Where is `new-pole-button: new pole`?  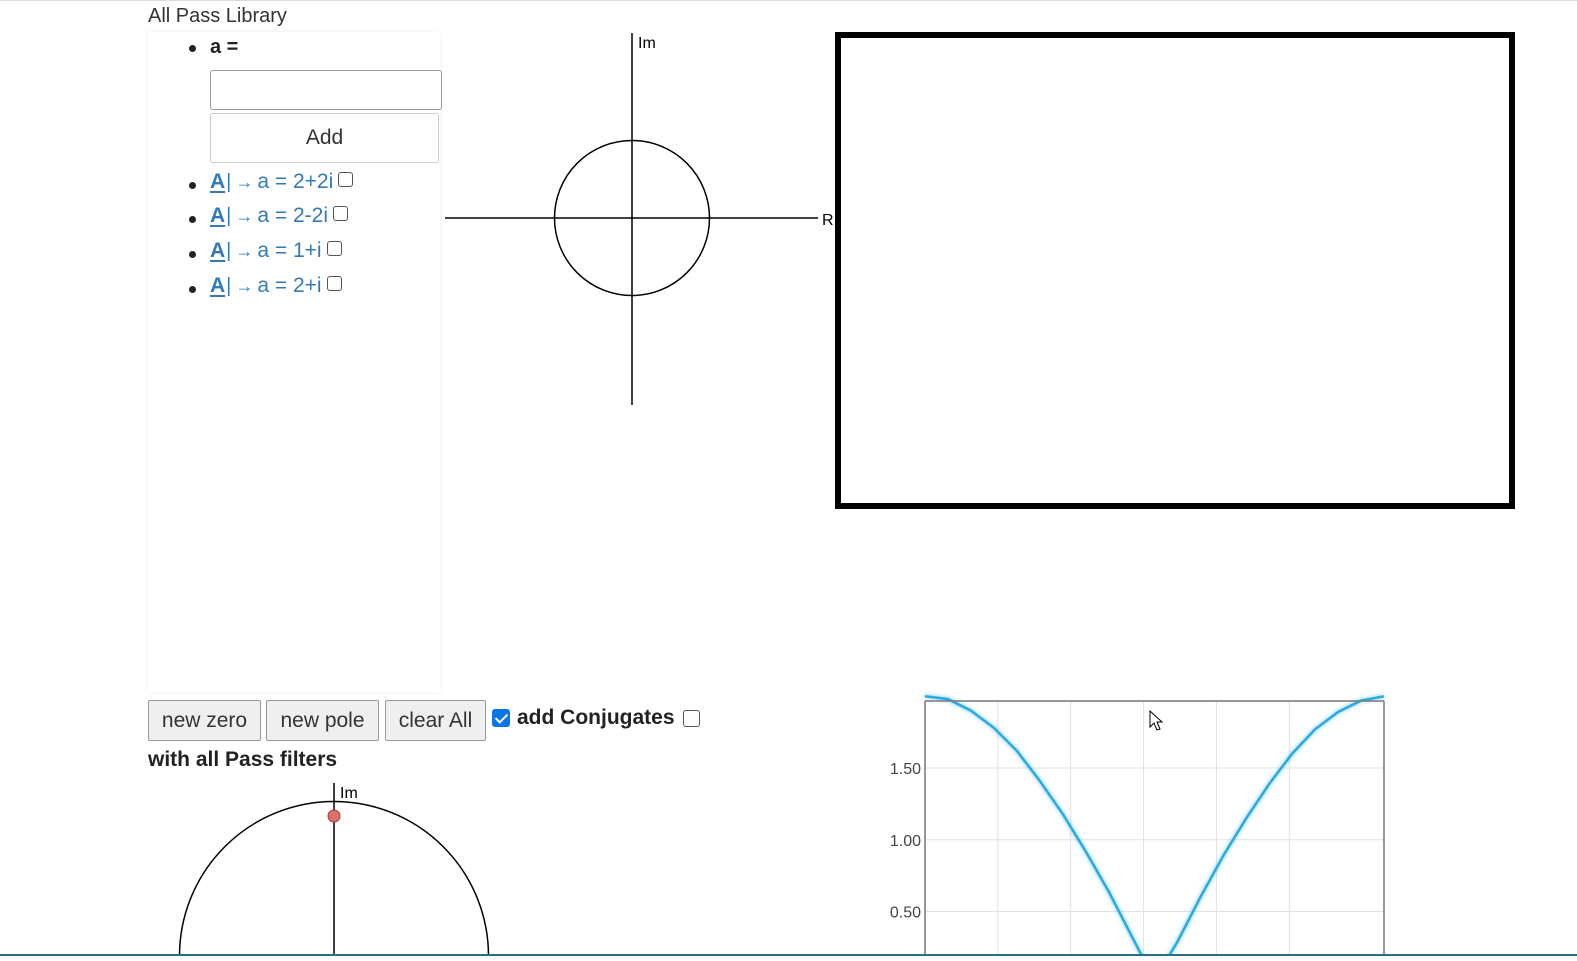 new-pole-button: new pole is located at coordinates (322, 720).